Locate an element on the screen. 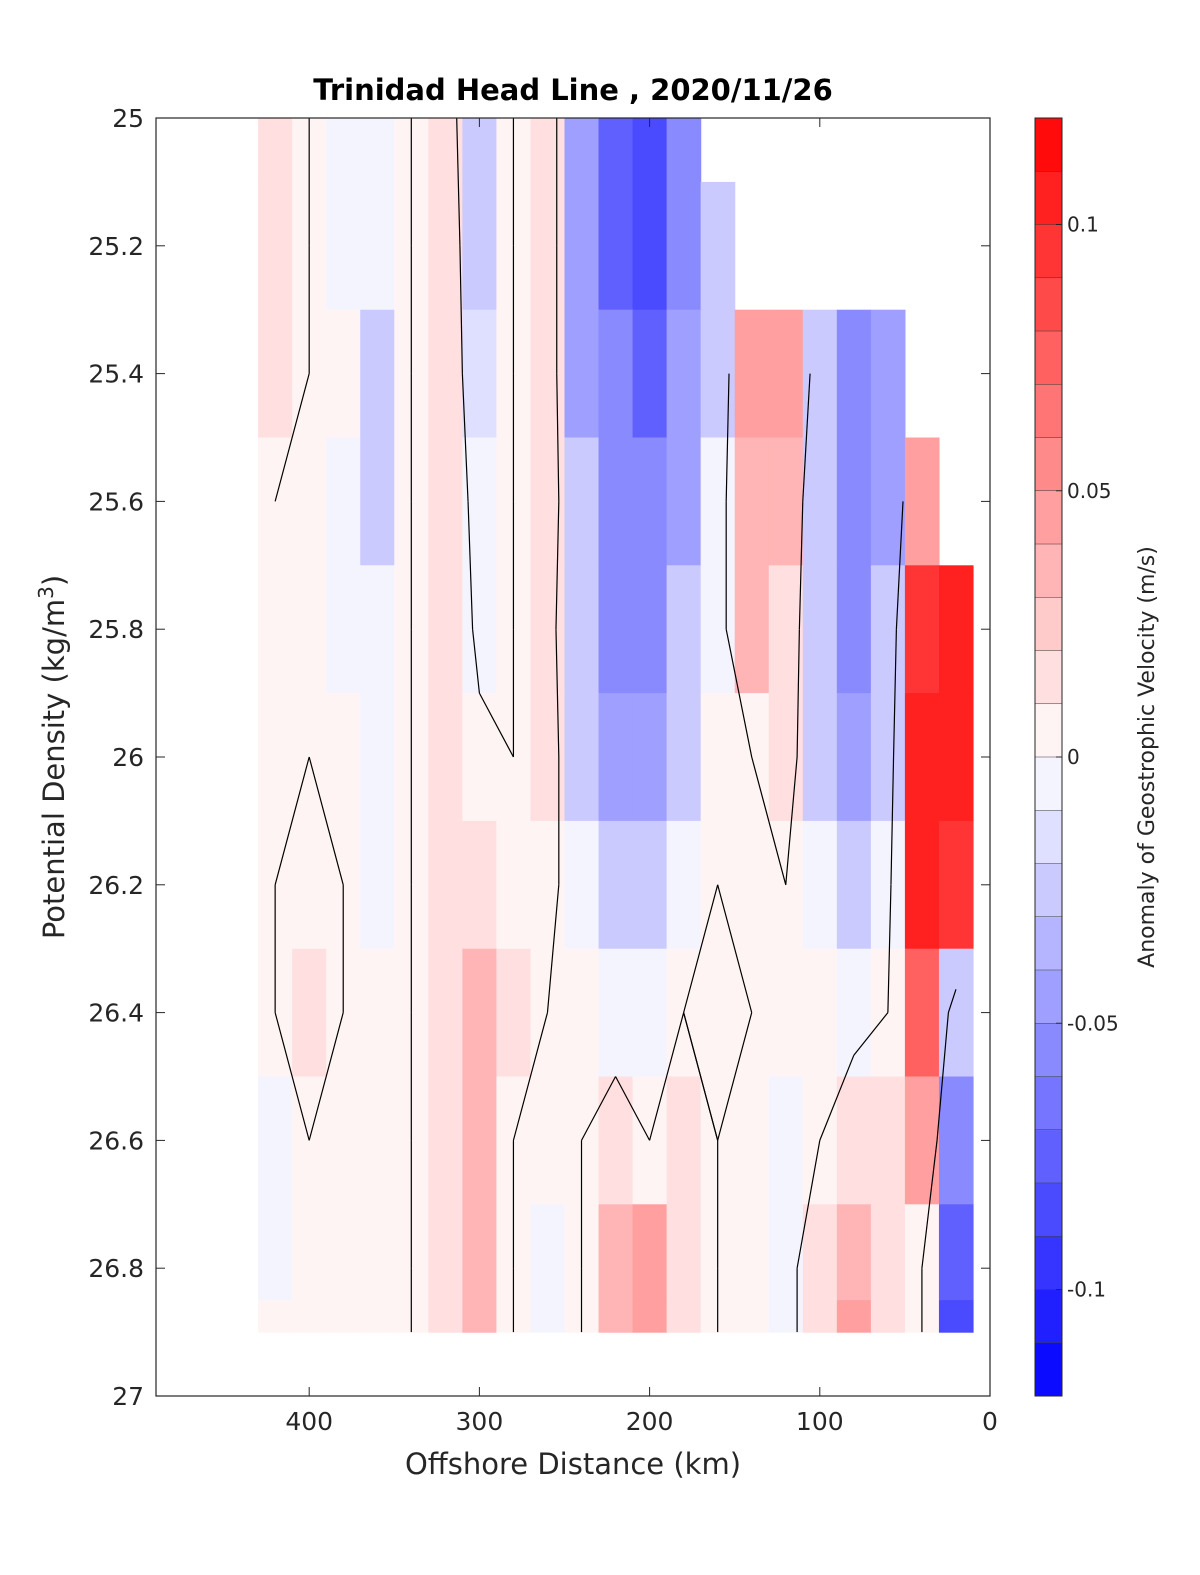 The height and width of the screenshot is (1575, 1200). x-tick-label: 0 is located at coordinates (990, 1421).